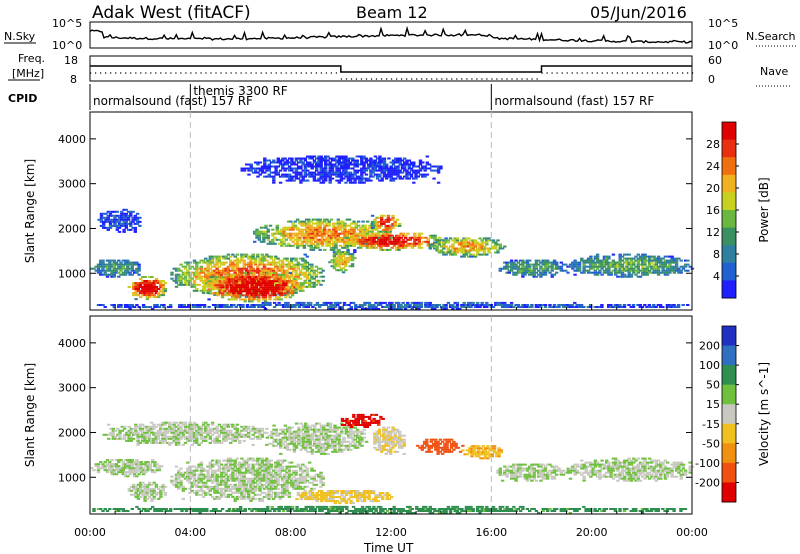 This screenshot has height=554, width=800. Describe the element at coordinates (713, 144) in the screenshot. I see `colorbar-tick-label: 28` at that location.